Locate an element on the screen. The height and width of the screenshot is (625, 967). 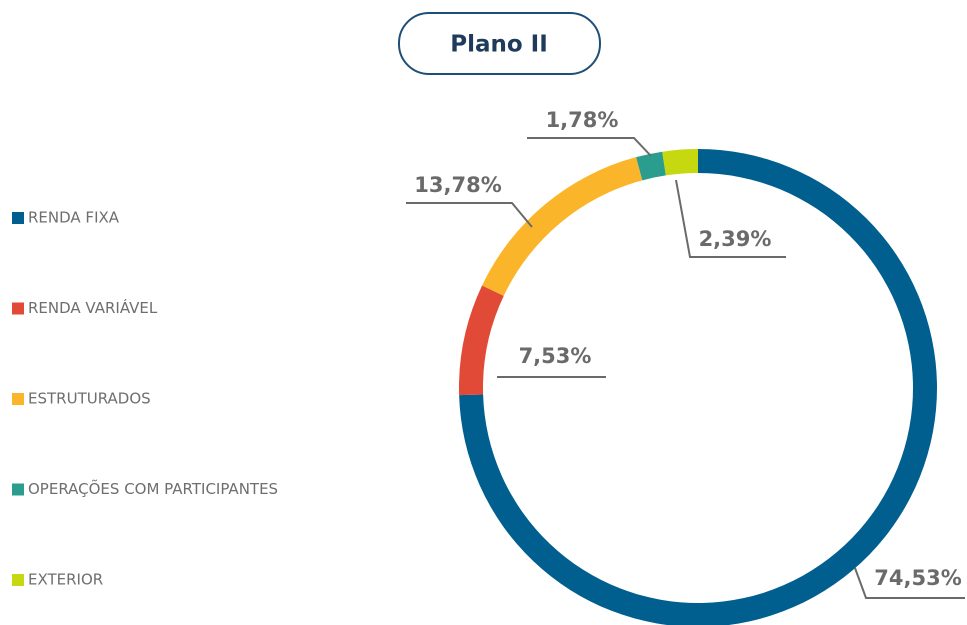
legend-label: EXTERIOR is located at coordinates (65, 580).